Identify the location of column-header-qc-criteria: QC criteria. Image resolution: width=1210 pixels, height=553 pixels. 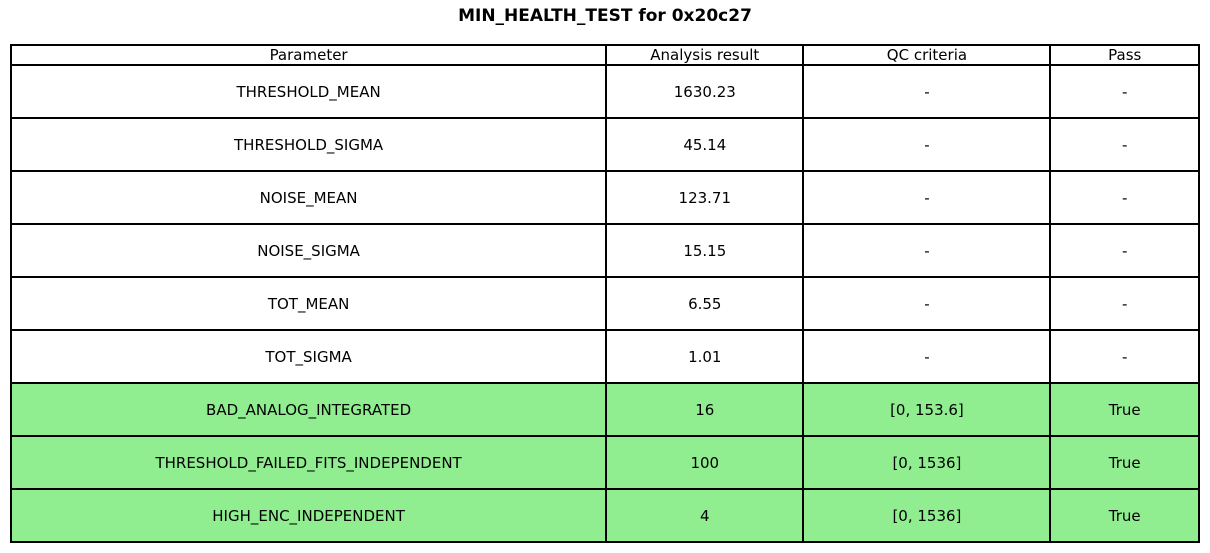
(927, 55).